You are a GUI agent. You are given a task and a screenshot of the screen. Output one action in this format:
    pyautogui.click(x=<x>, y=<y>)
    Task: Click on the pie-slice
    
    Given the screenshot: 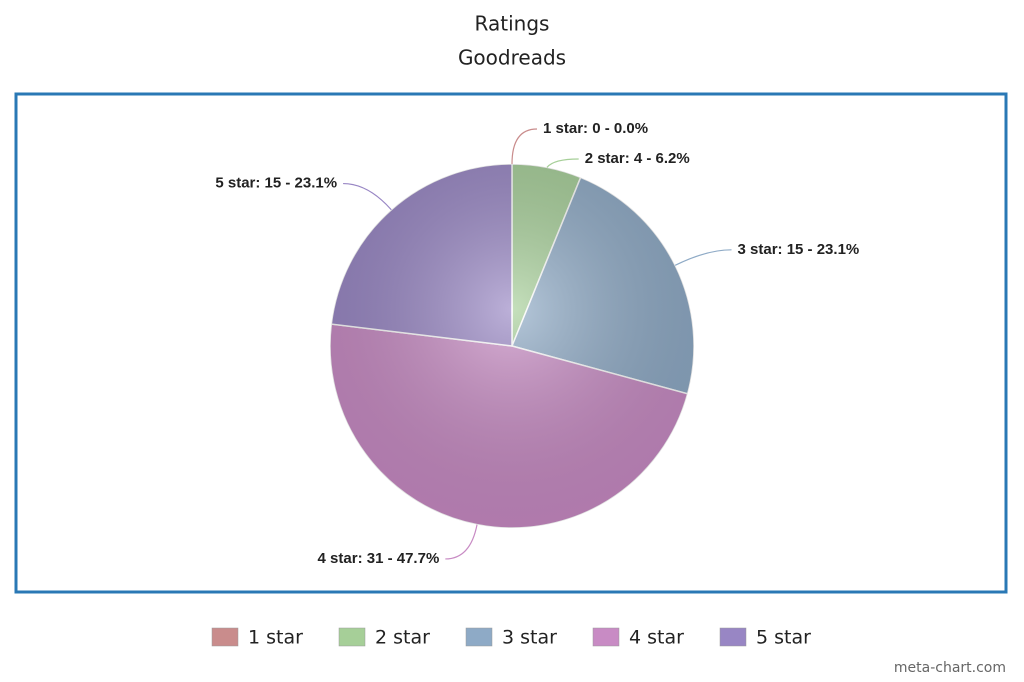 What is the action you would take?
    pyautogui.click(x=421, y=255)
    